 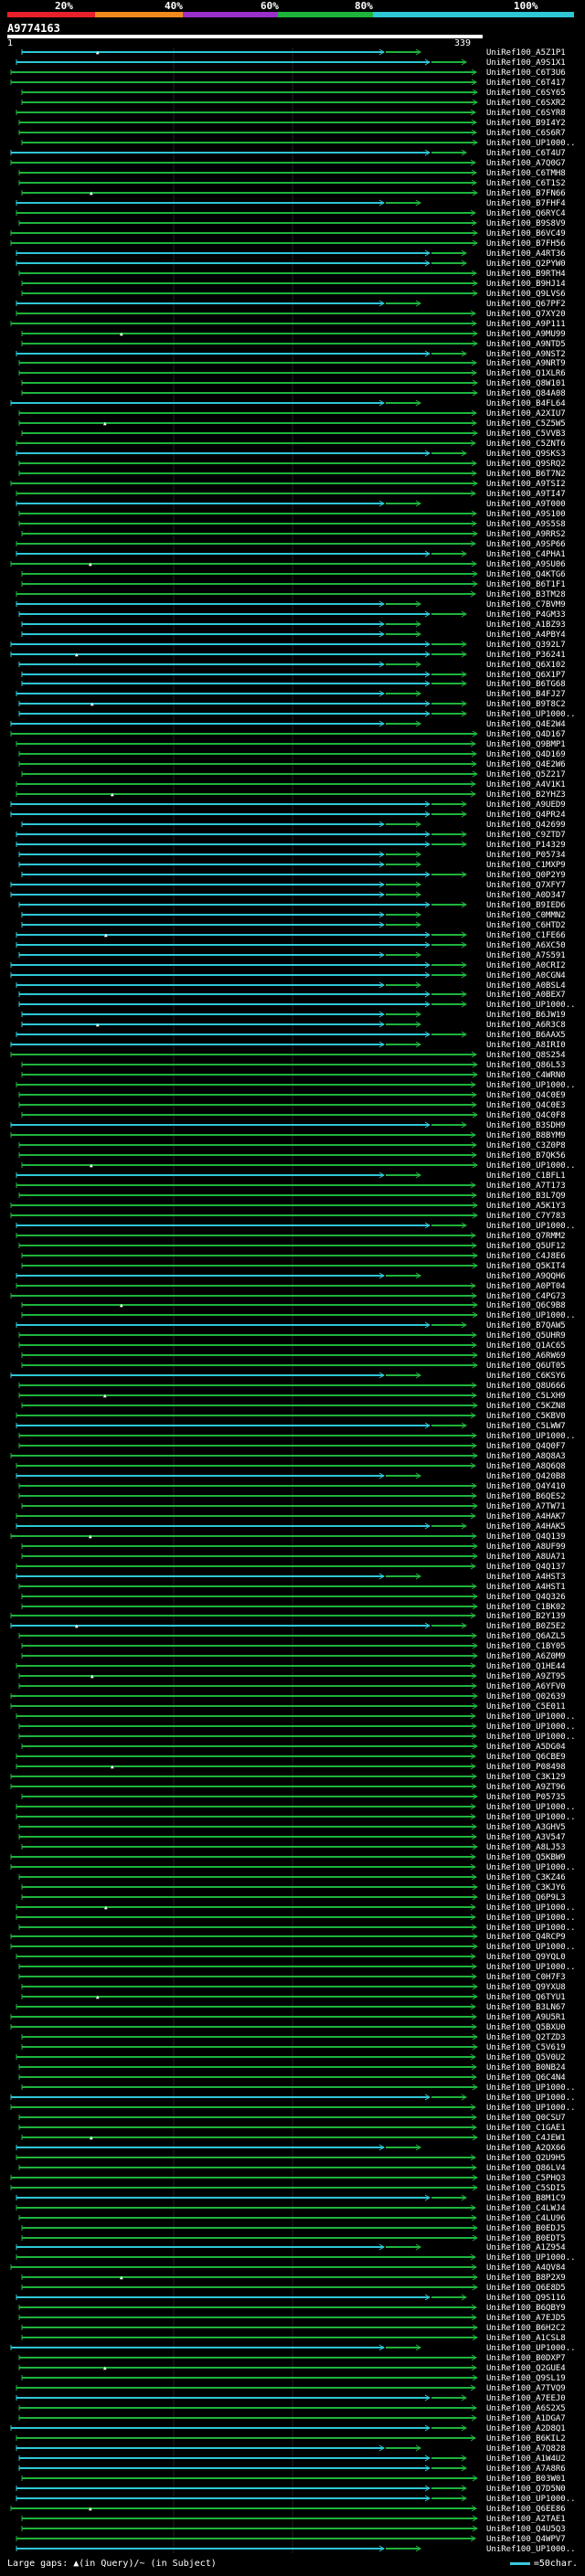 What do you see at coordinates (291, 2388) in the screenshot?
I see `hit-row: UniRef100_A7TVQ9` at bounding box center [291, 2388].